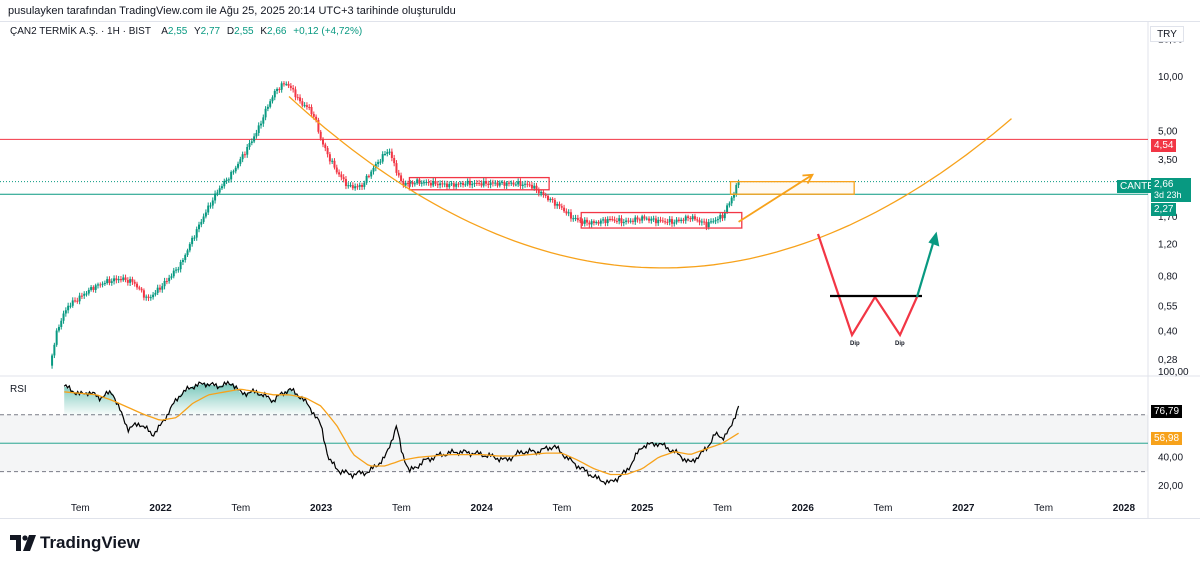  What do you see at coordinates (1137, 186) in the screenshot?
I see `last-symbol-tag: CANTE` at bounding box center [1137, 186].